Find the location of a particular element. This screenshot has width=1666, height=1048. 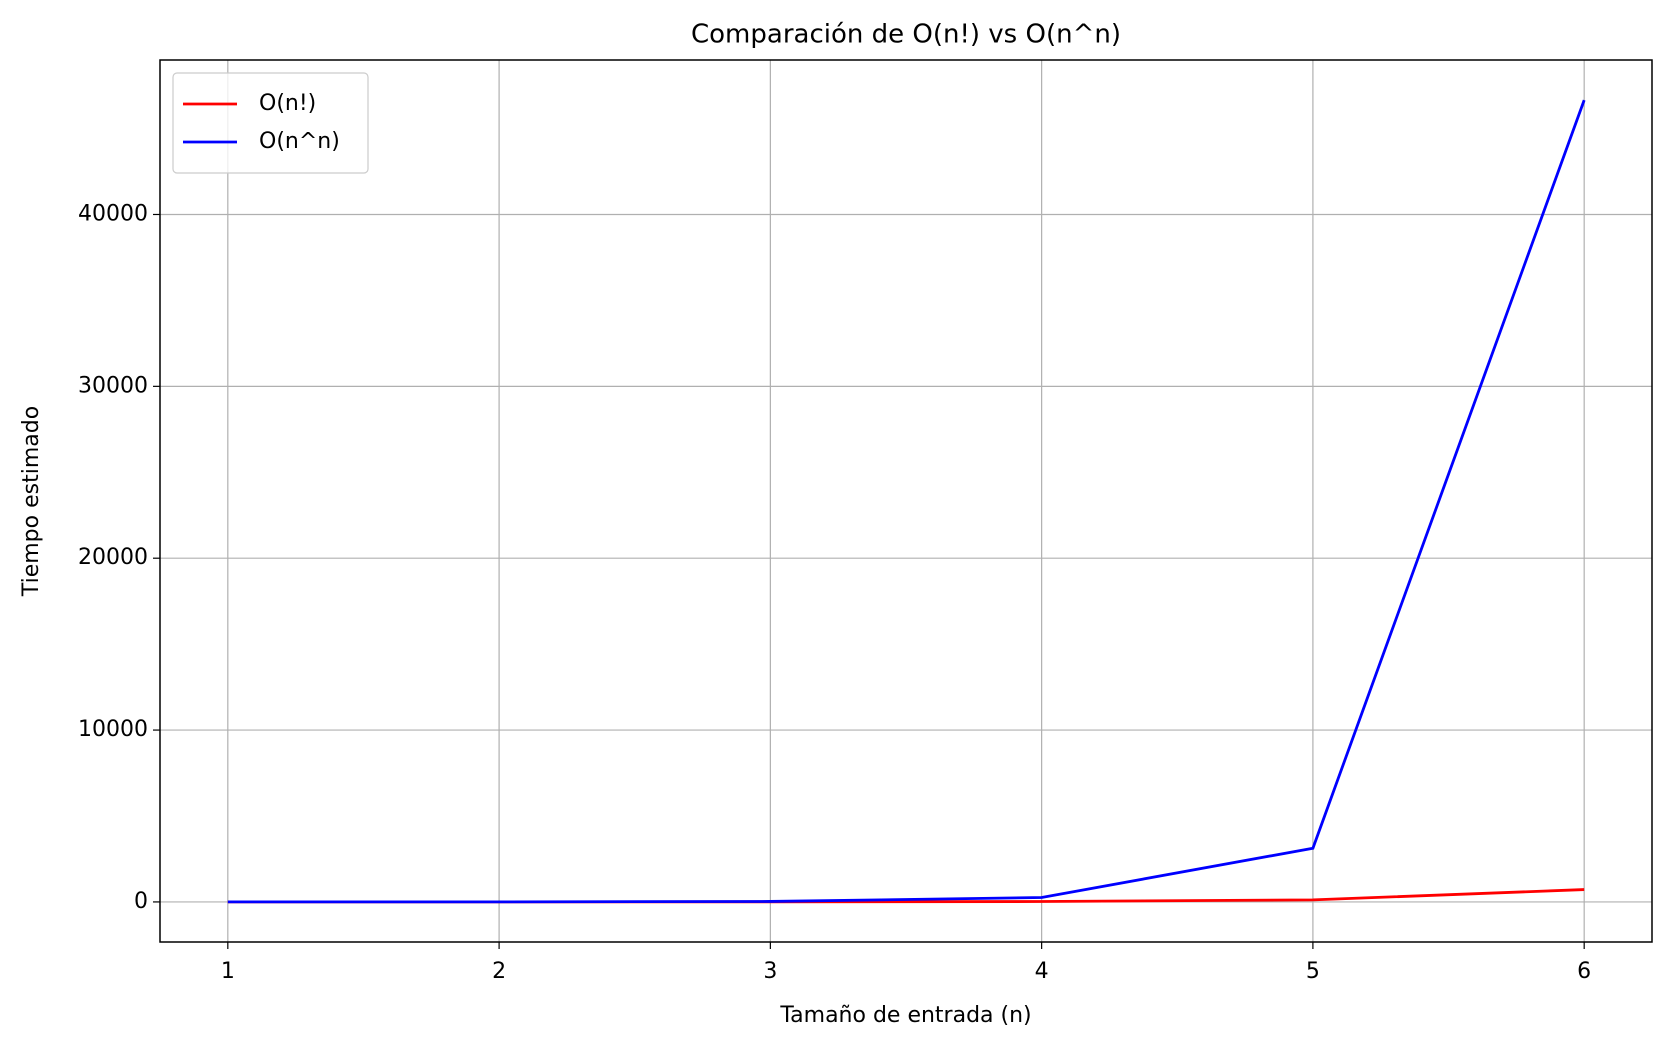

legend-label: O(n!) is located at coordinates (287, 103).